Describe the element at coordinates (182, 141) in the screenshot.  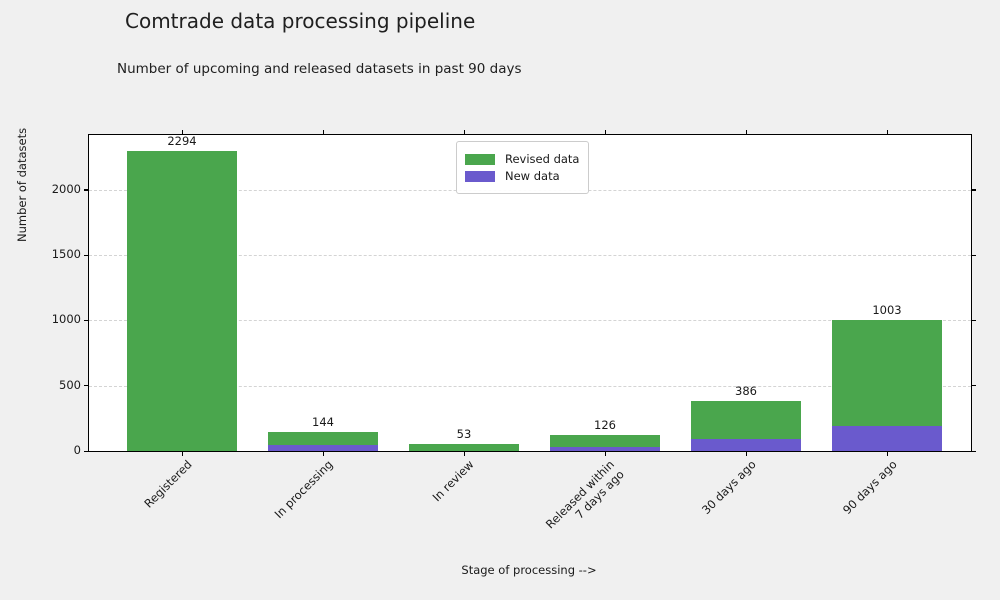
I see `bar-total-label: 2294` at that location.